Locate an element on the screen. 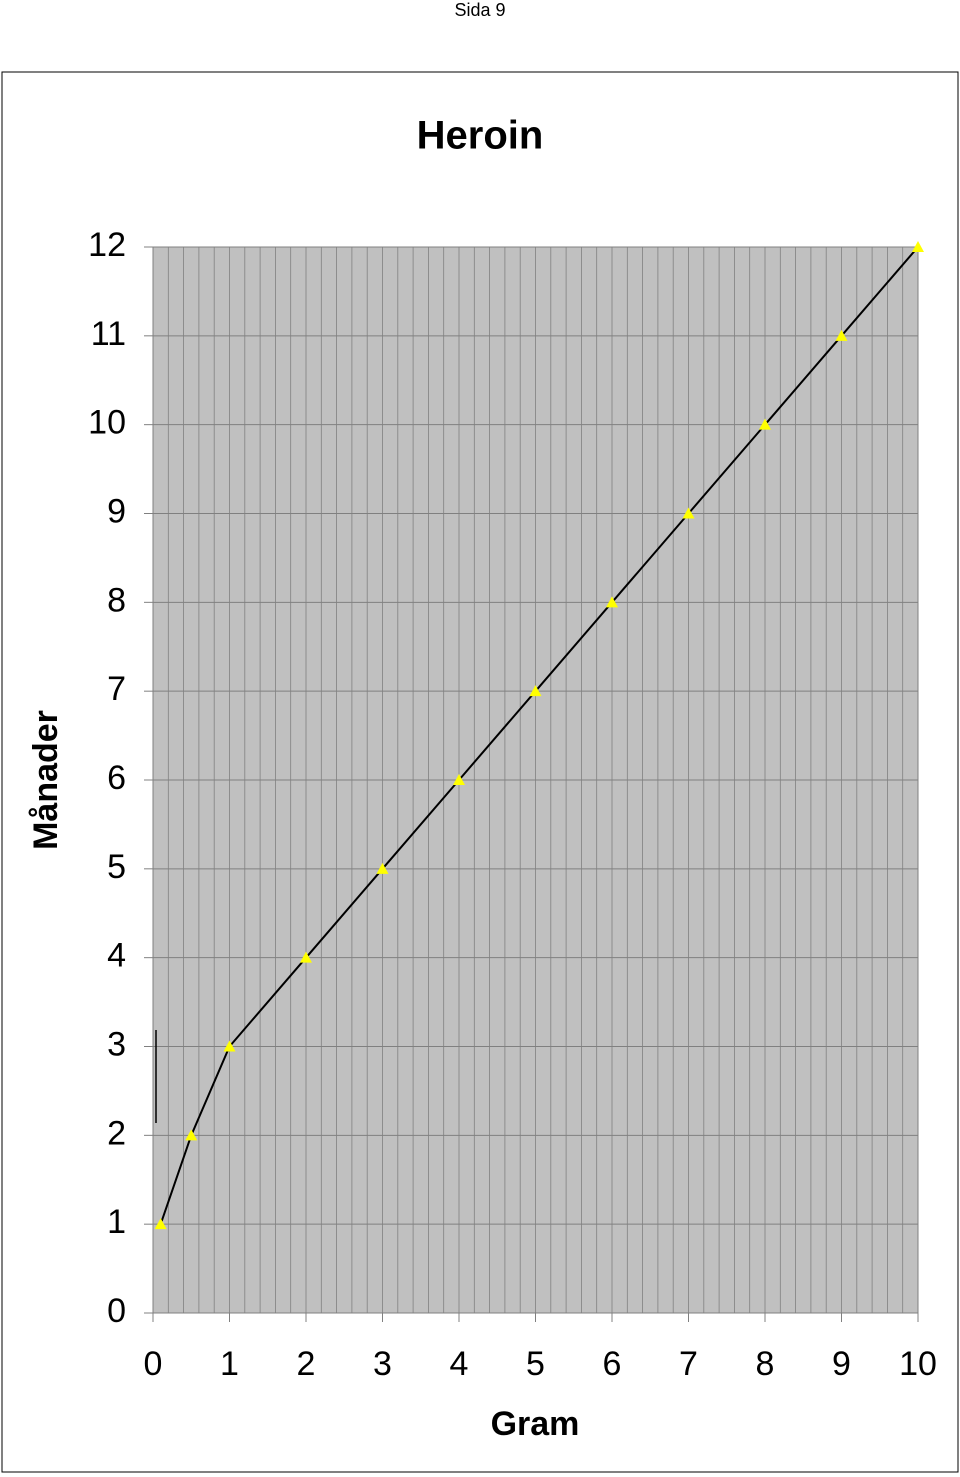  x-tick-label: 7 is located at coordinates (688, 1364).